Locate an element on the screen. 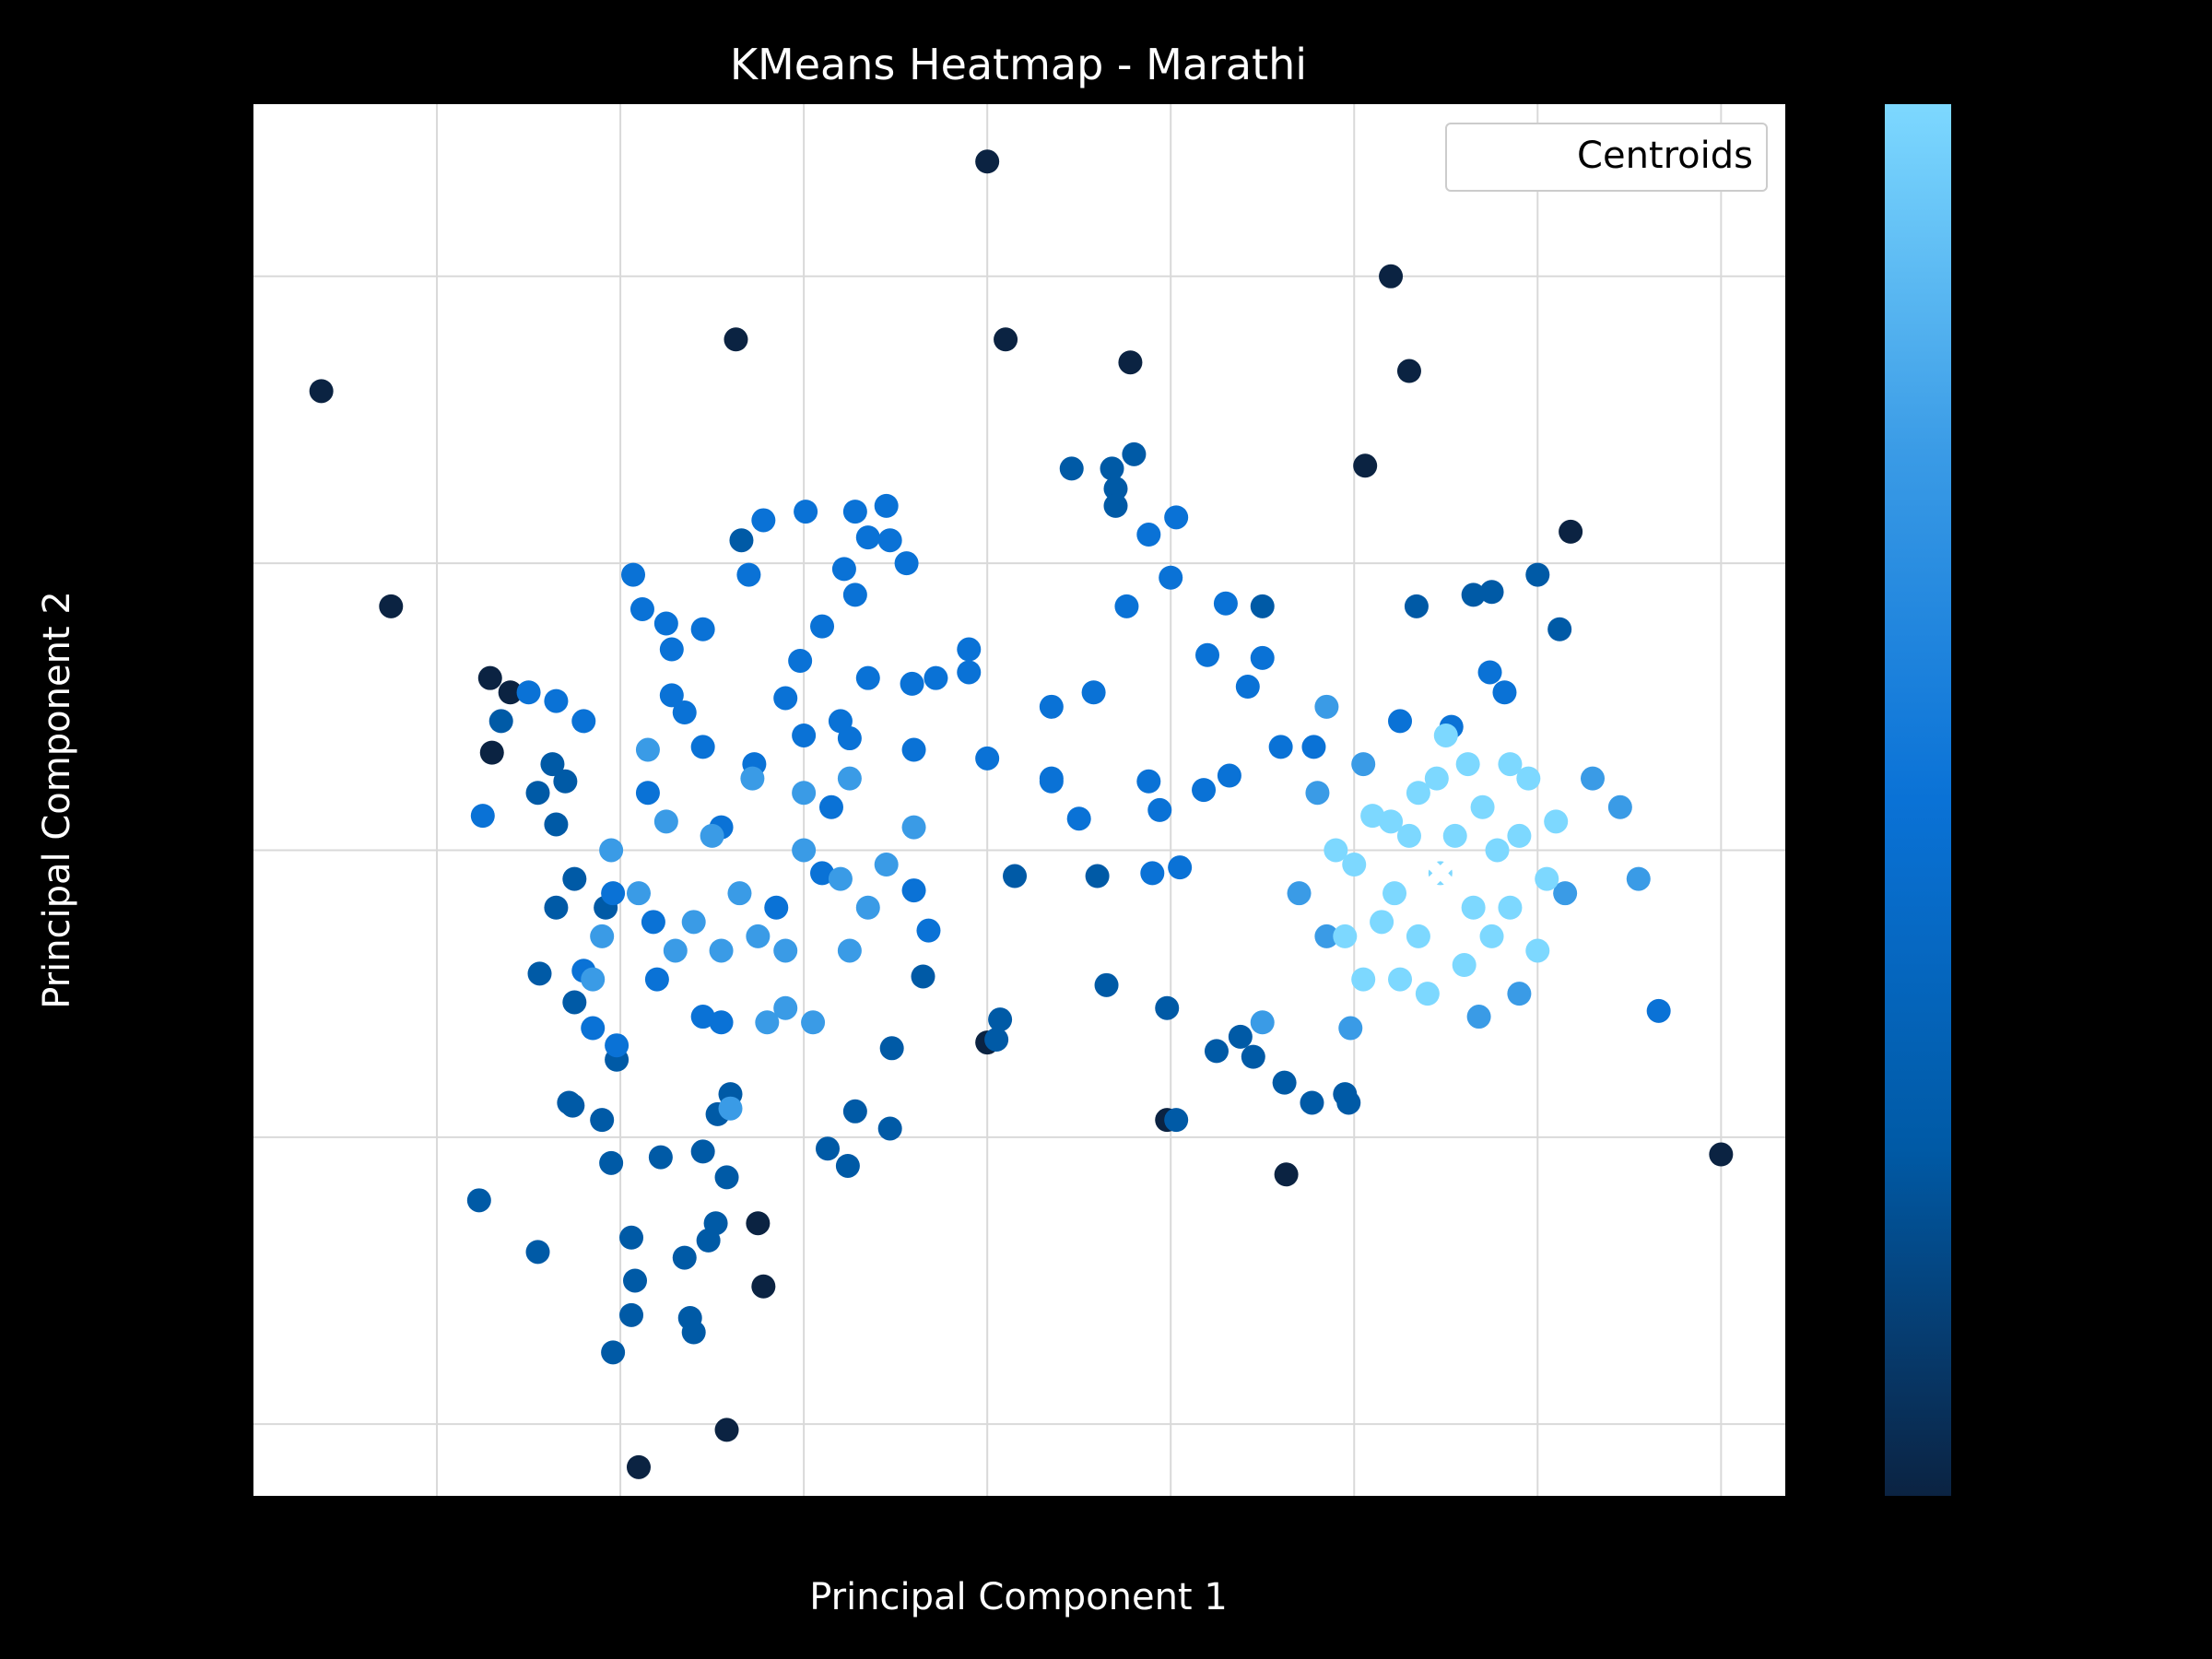 The width and height of the screenshot is (2212, 1659). chart-title: KMeans Heatmap - Marathi is located at coordinates (1018, 64).